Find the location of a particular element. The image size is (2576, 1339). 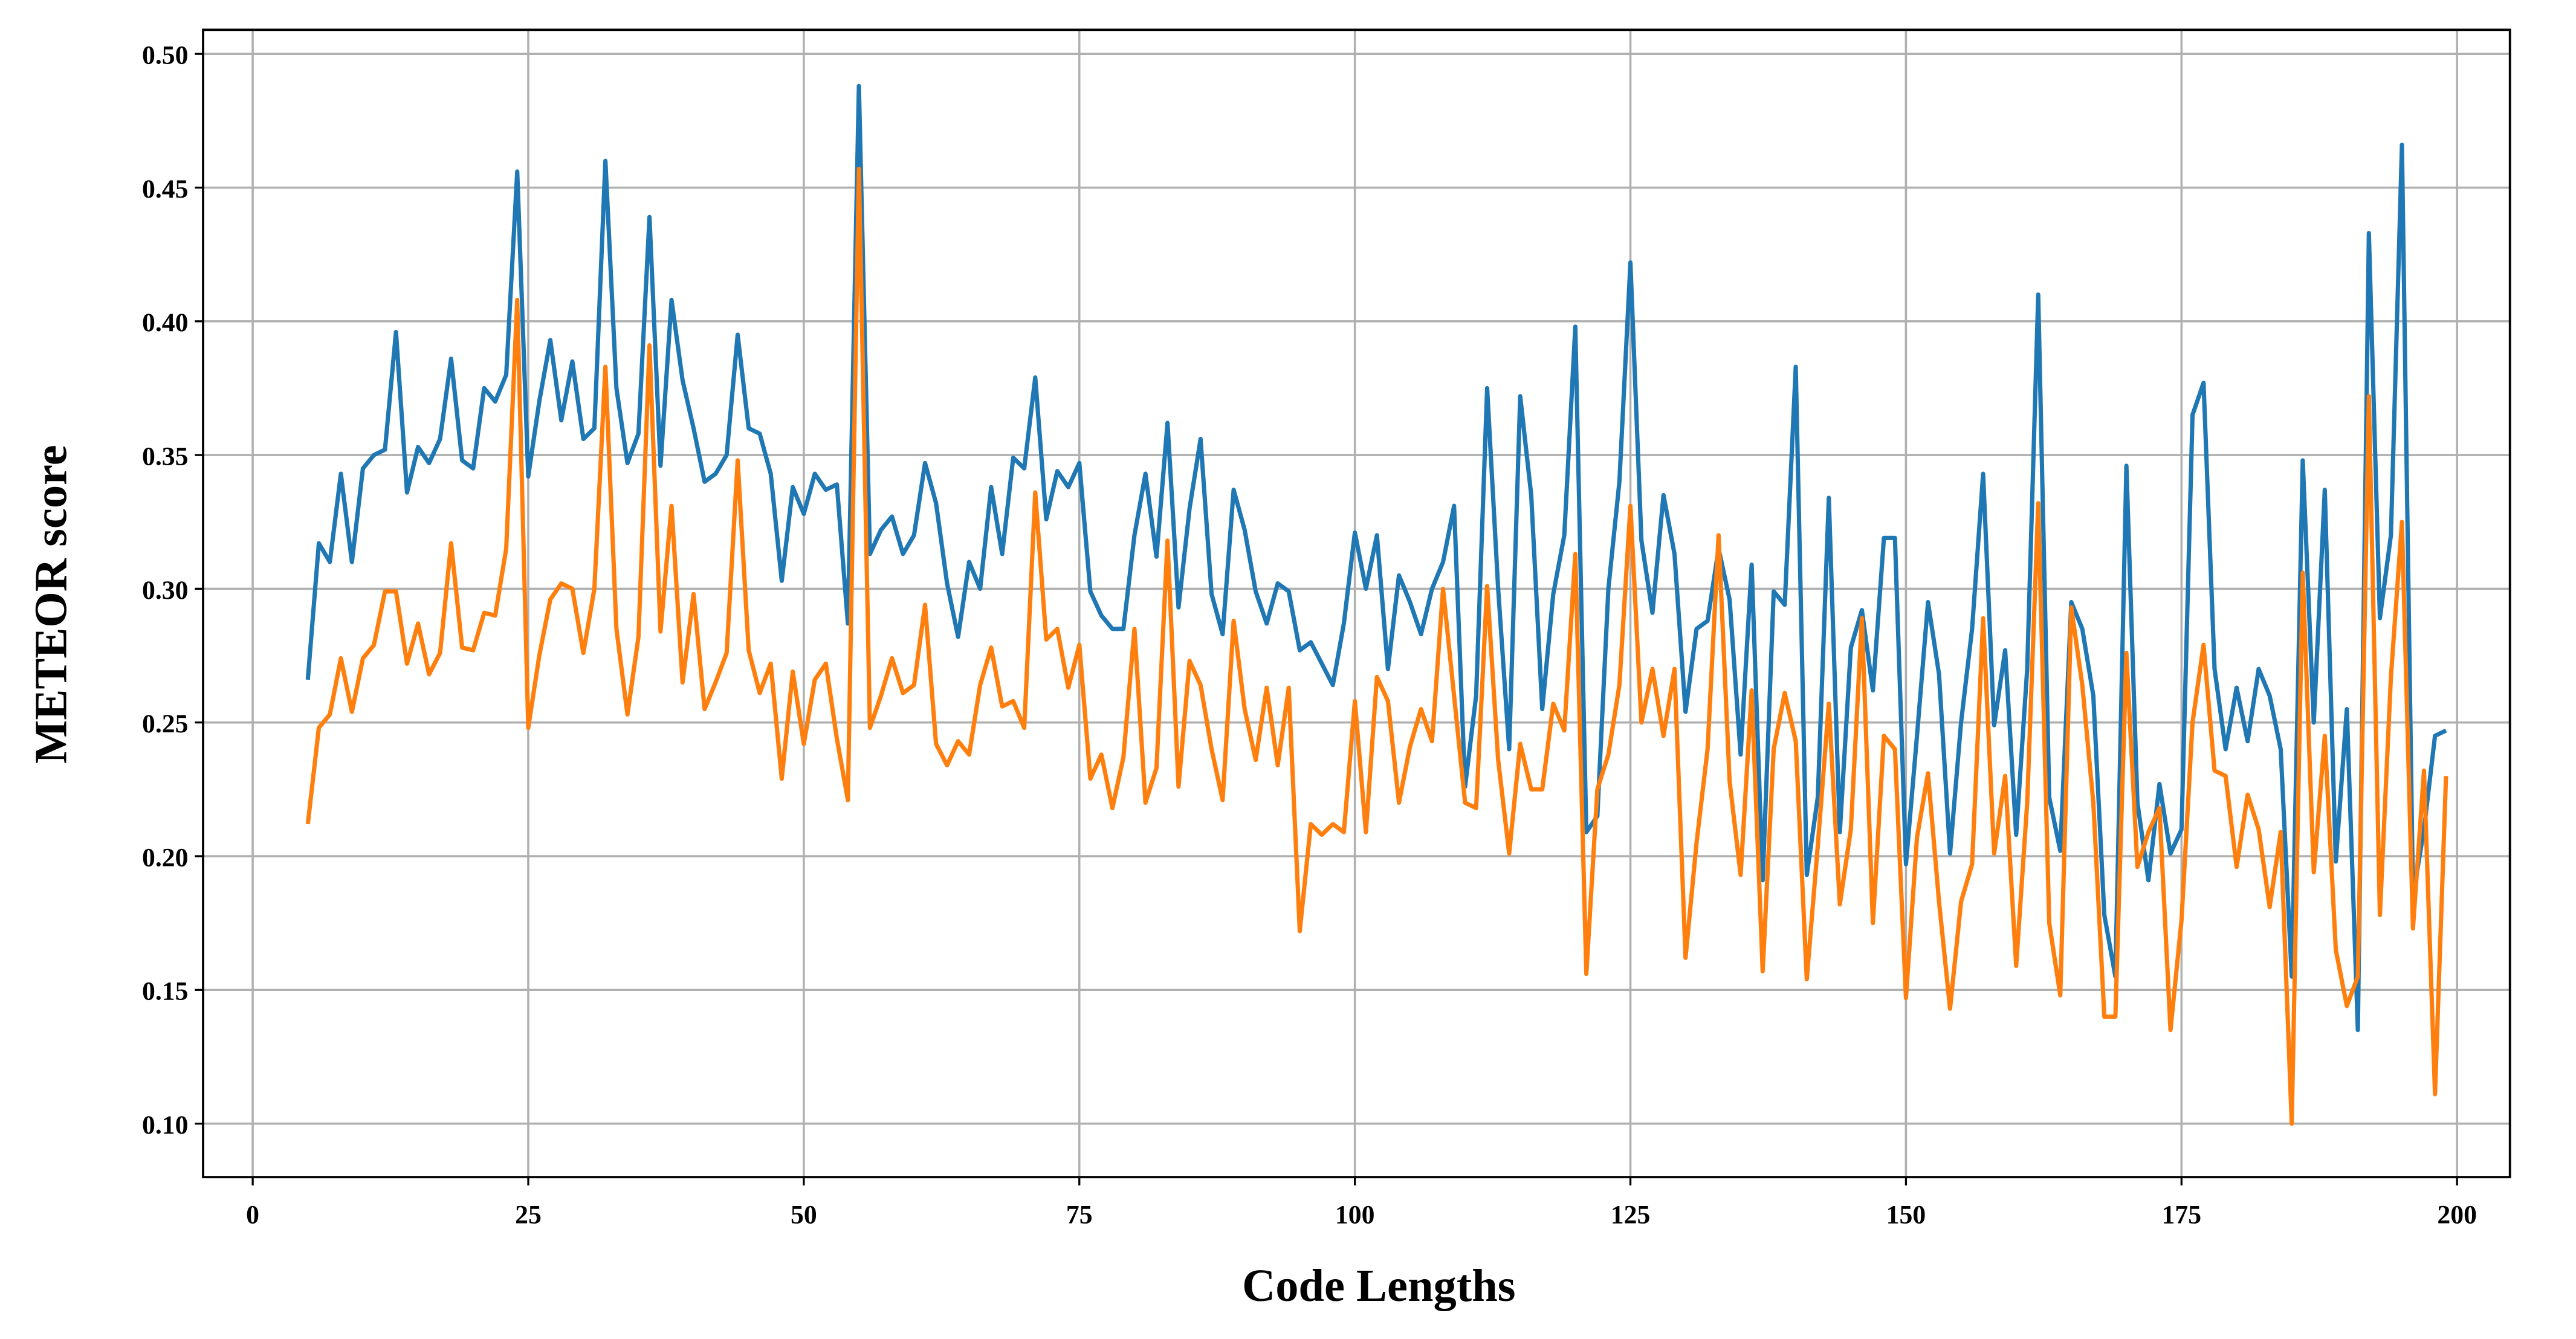

y-tick-label: 0.50 is located at coordinates (165, 55).